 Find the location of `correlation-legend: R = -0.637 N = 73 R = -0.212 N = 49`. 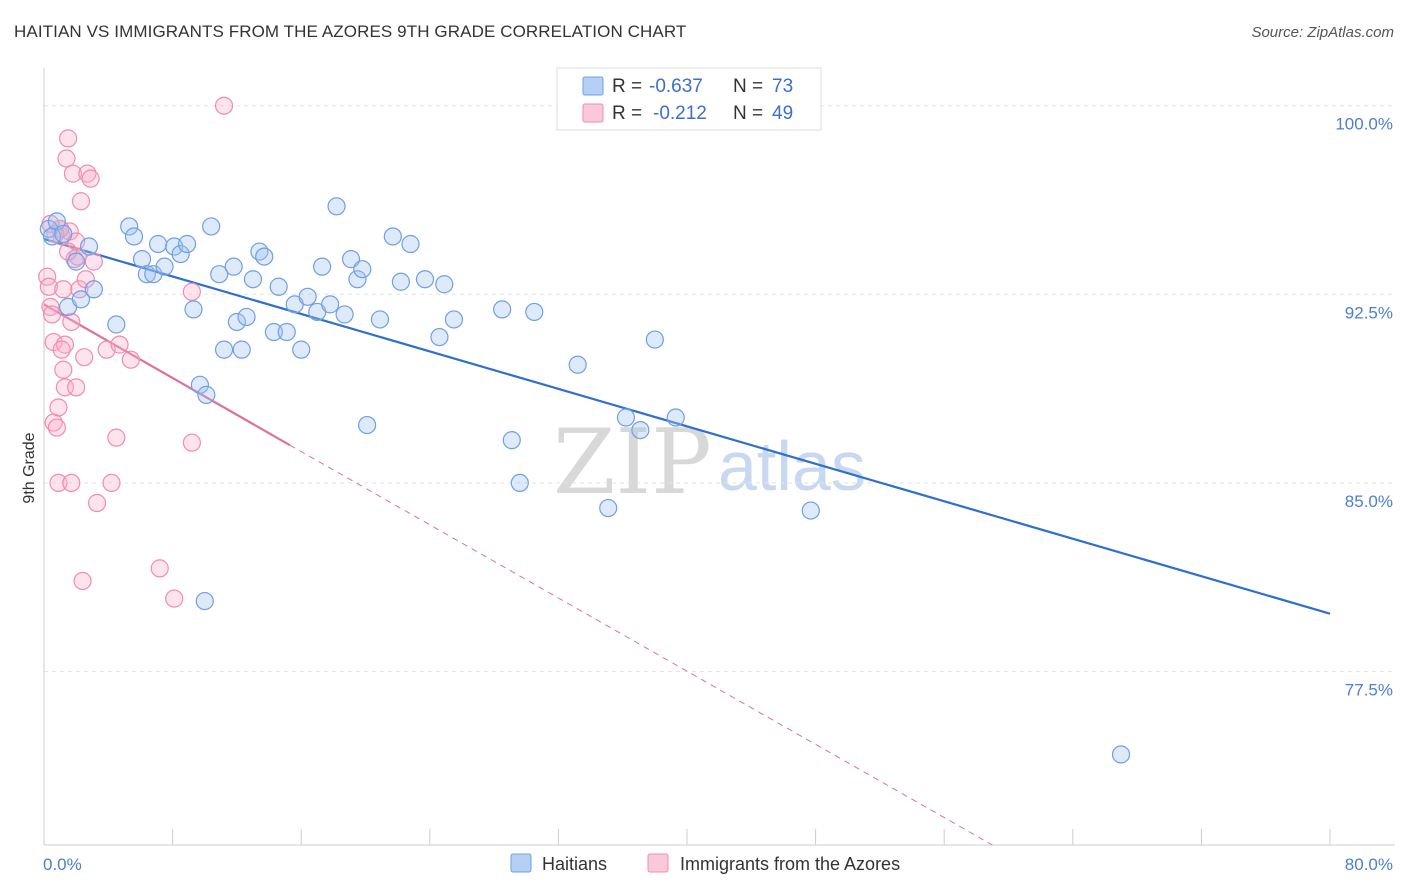

correlation-legend: R = -0.637 N = 73 R = -0.212 N = 49 is located at coordinates (689, 99).